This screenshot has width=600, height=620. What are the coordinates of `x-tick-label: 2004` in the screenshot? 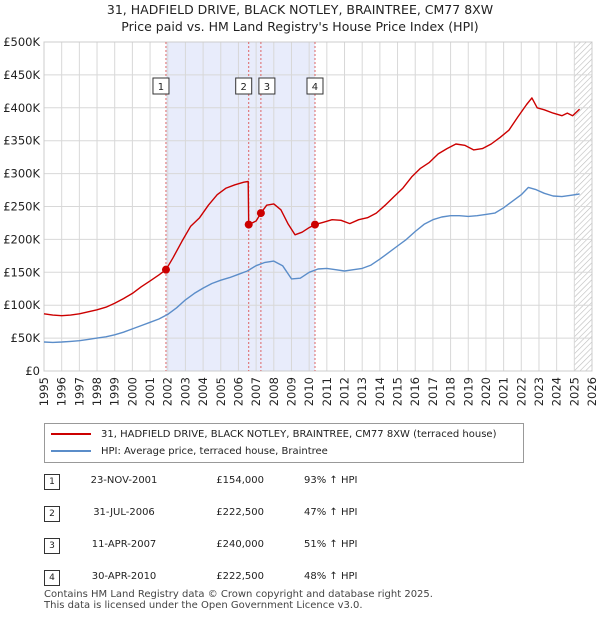 It's located at (203, 391).